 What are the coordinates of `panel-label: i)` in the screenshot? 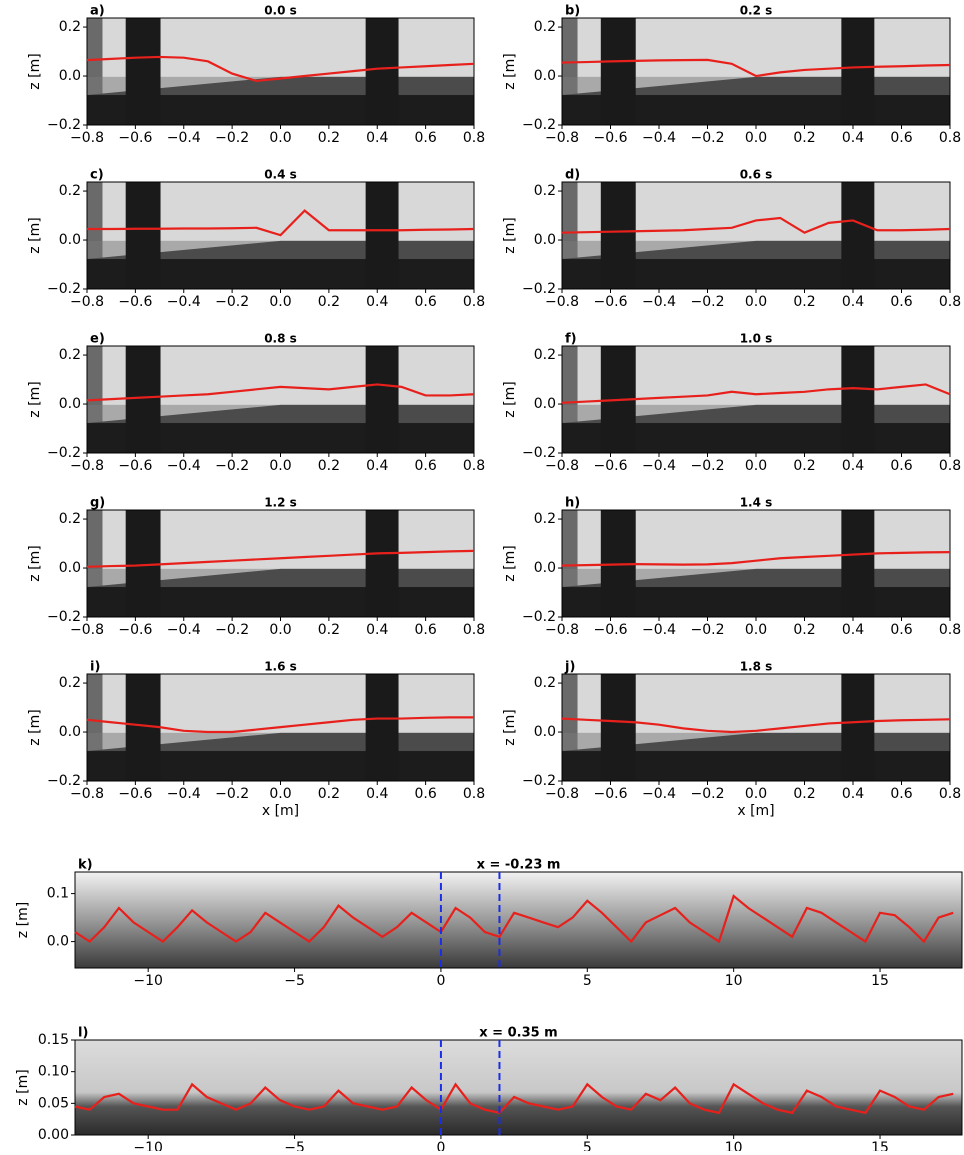 It's located at (95, 667).